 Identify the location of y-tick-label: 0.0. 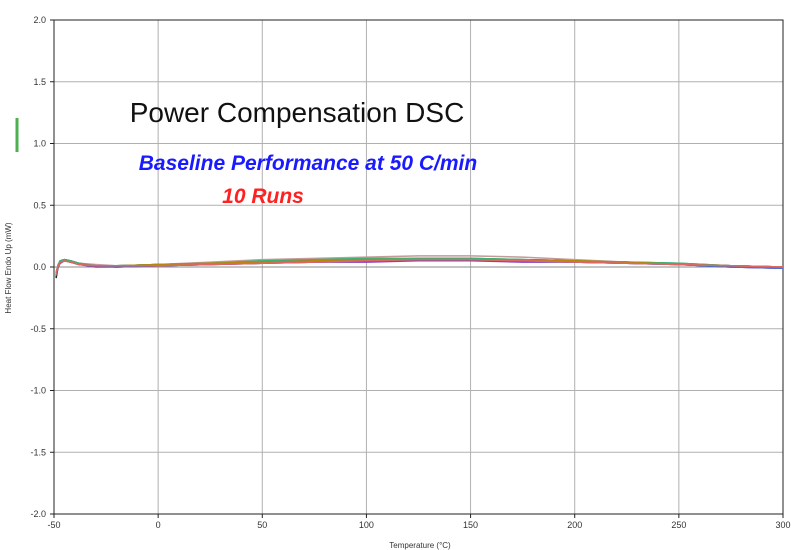
(39, 267).